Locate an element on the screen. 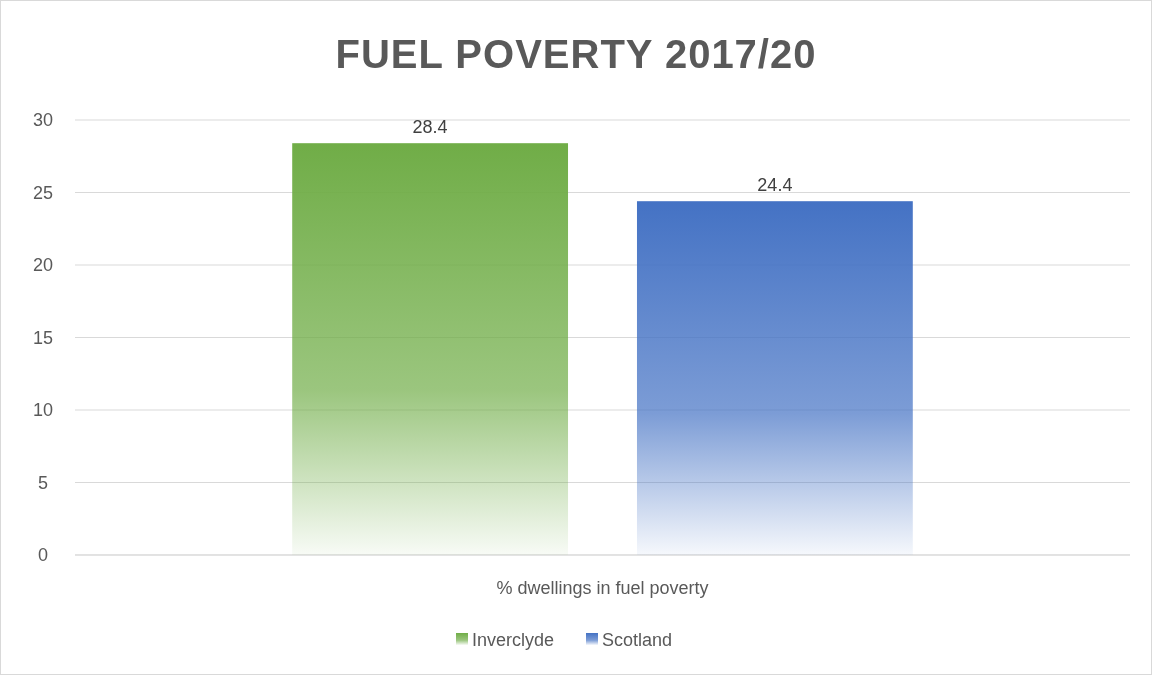 The image size is (1152, 675). y-tick-label: 25 is located at coordinates (43, 192).